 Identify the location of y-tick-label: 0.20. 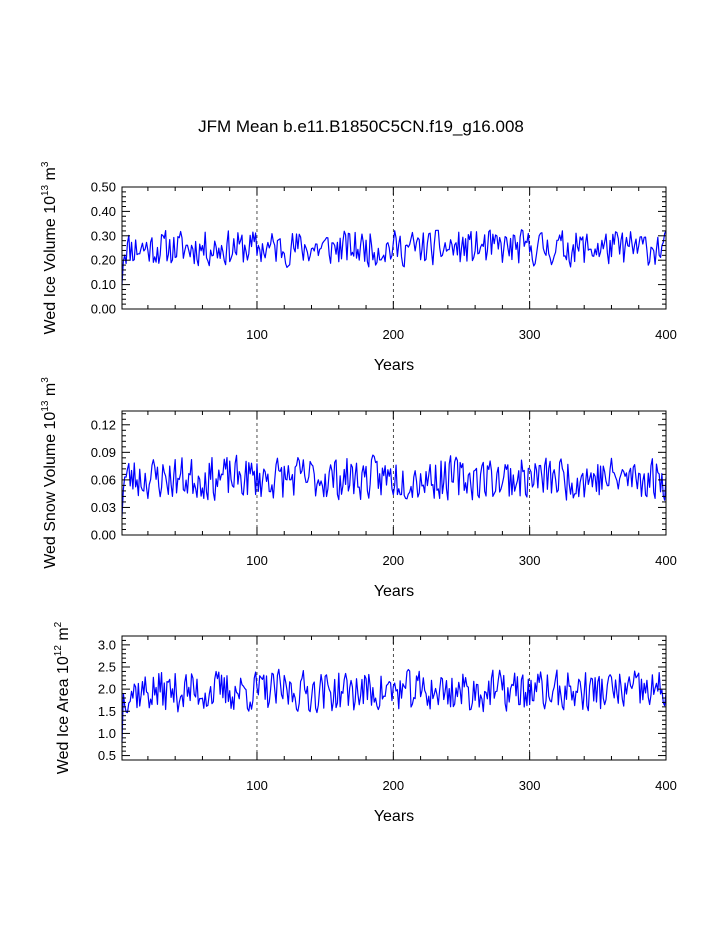
(103, 260).